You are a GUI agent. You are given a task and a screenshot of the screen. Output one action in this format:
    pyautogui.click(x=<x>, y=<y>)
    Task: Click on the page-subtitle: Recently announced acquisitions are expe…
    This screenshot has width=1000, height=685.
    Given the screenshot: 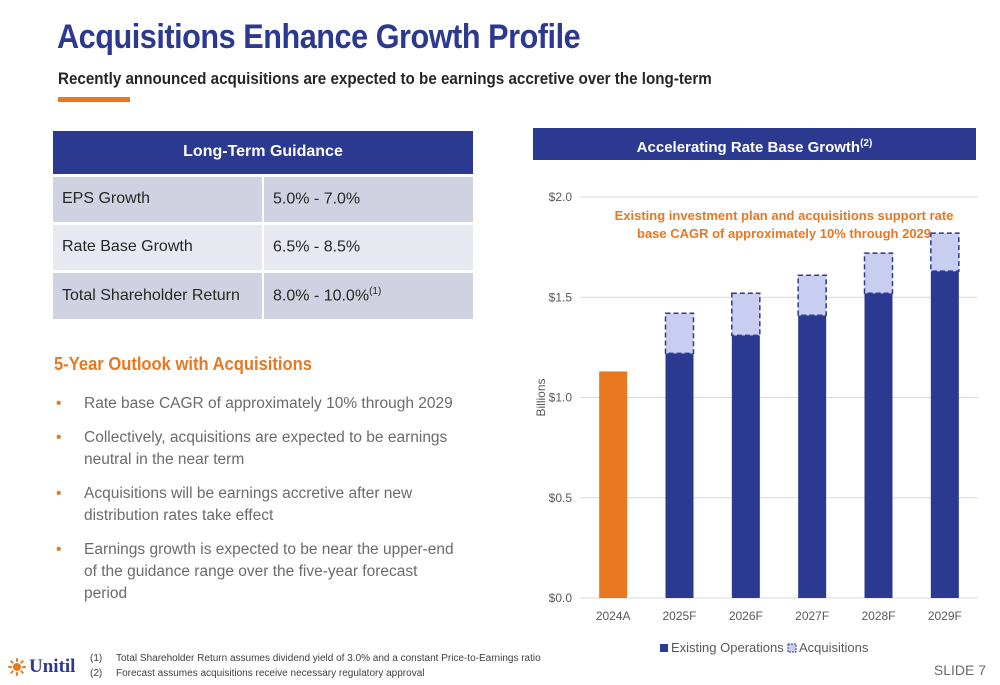 What is the action you would take?
    pyautogui.click(x=385, y=79)
    